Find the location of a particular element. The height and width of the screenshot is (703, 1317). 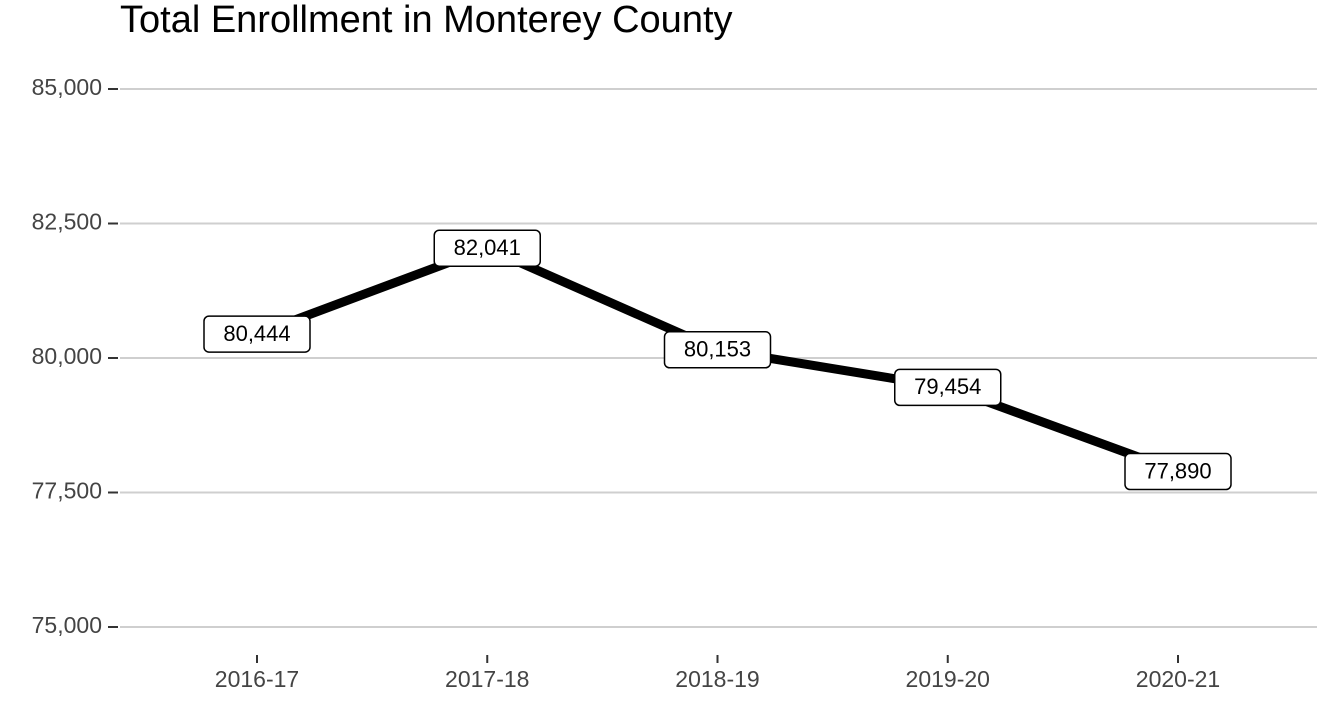

y-tick-label: 80,000 is located at coordinates (67, 356).